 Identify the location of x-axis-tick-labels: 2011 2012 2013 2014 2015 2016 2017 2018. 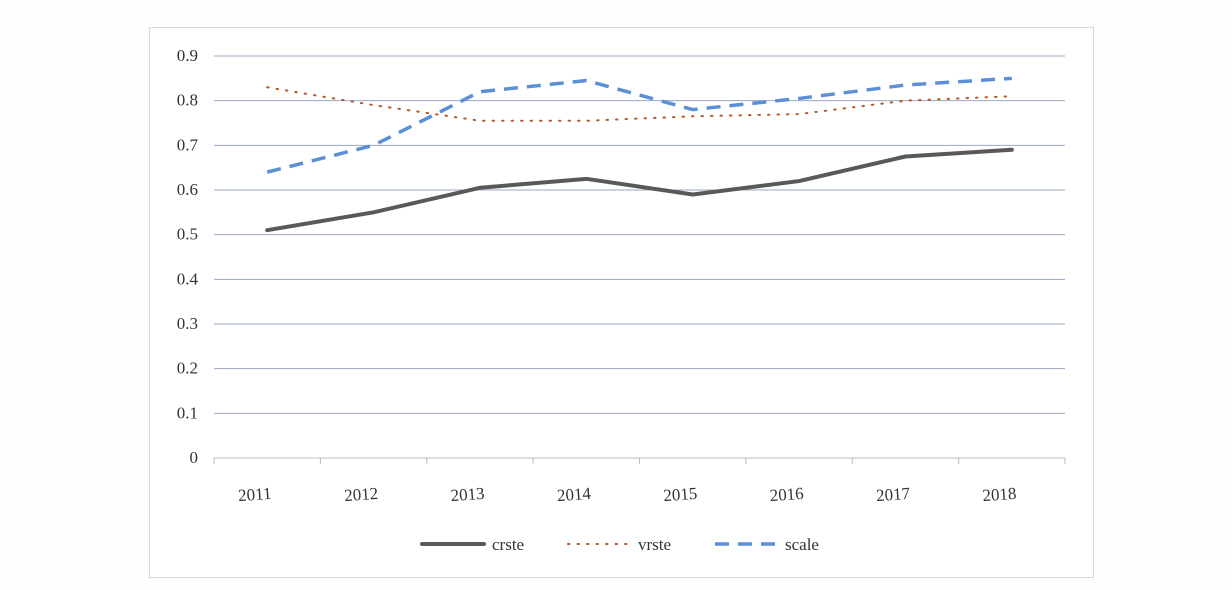
(627, 494).